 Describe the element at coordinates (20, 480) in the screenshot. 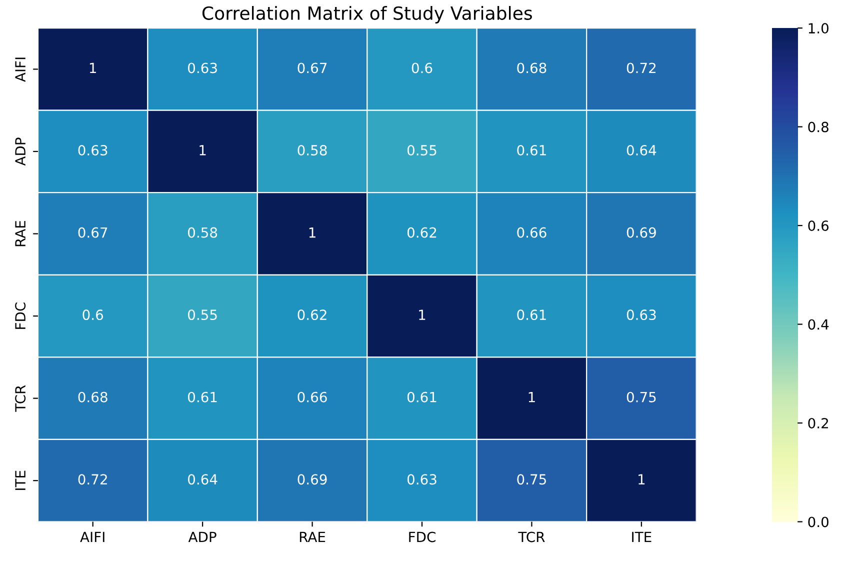

I see `y-tick-label: ITE` at that location.